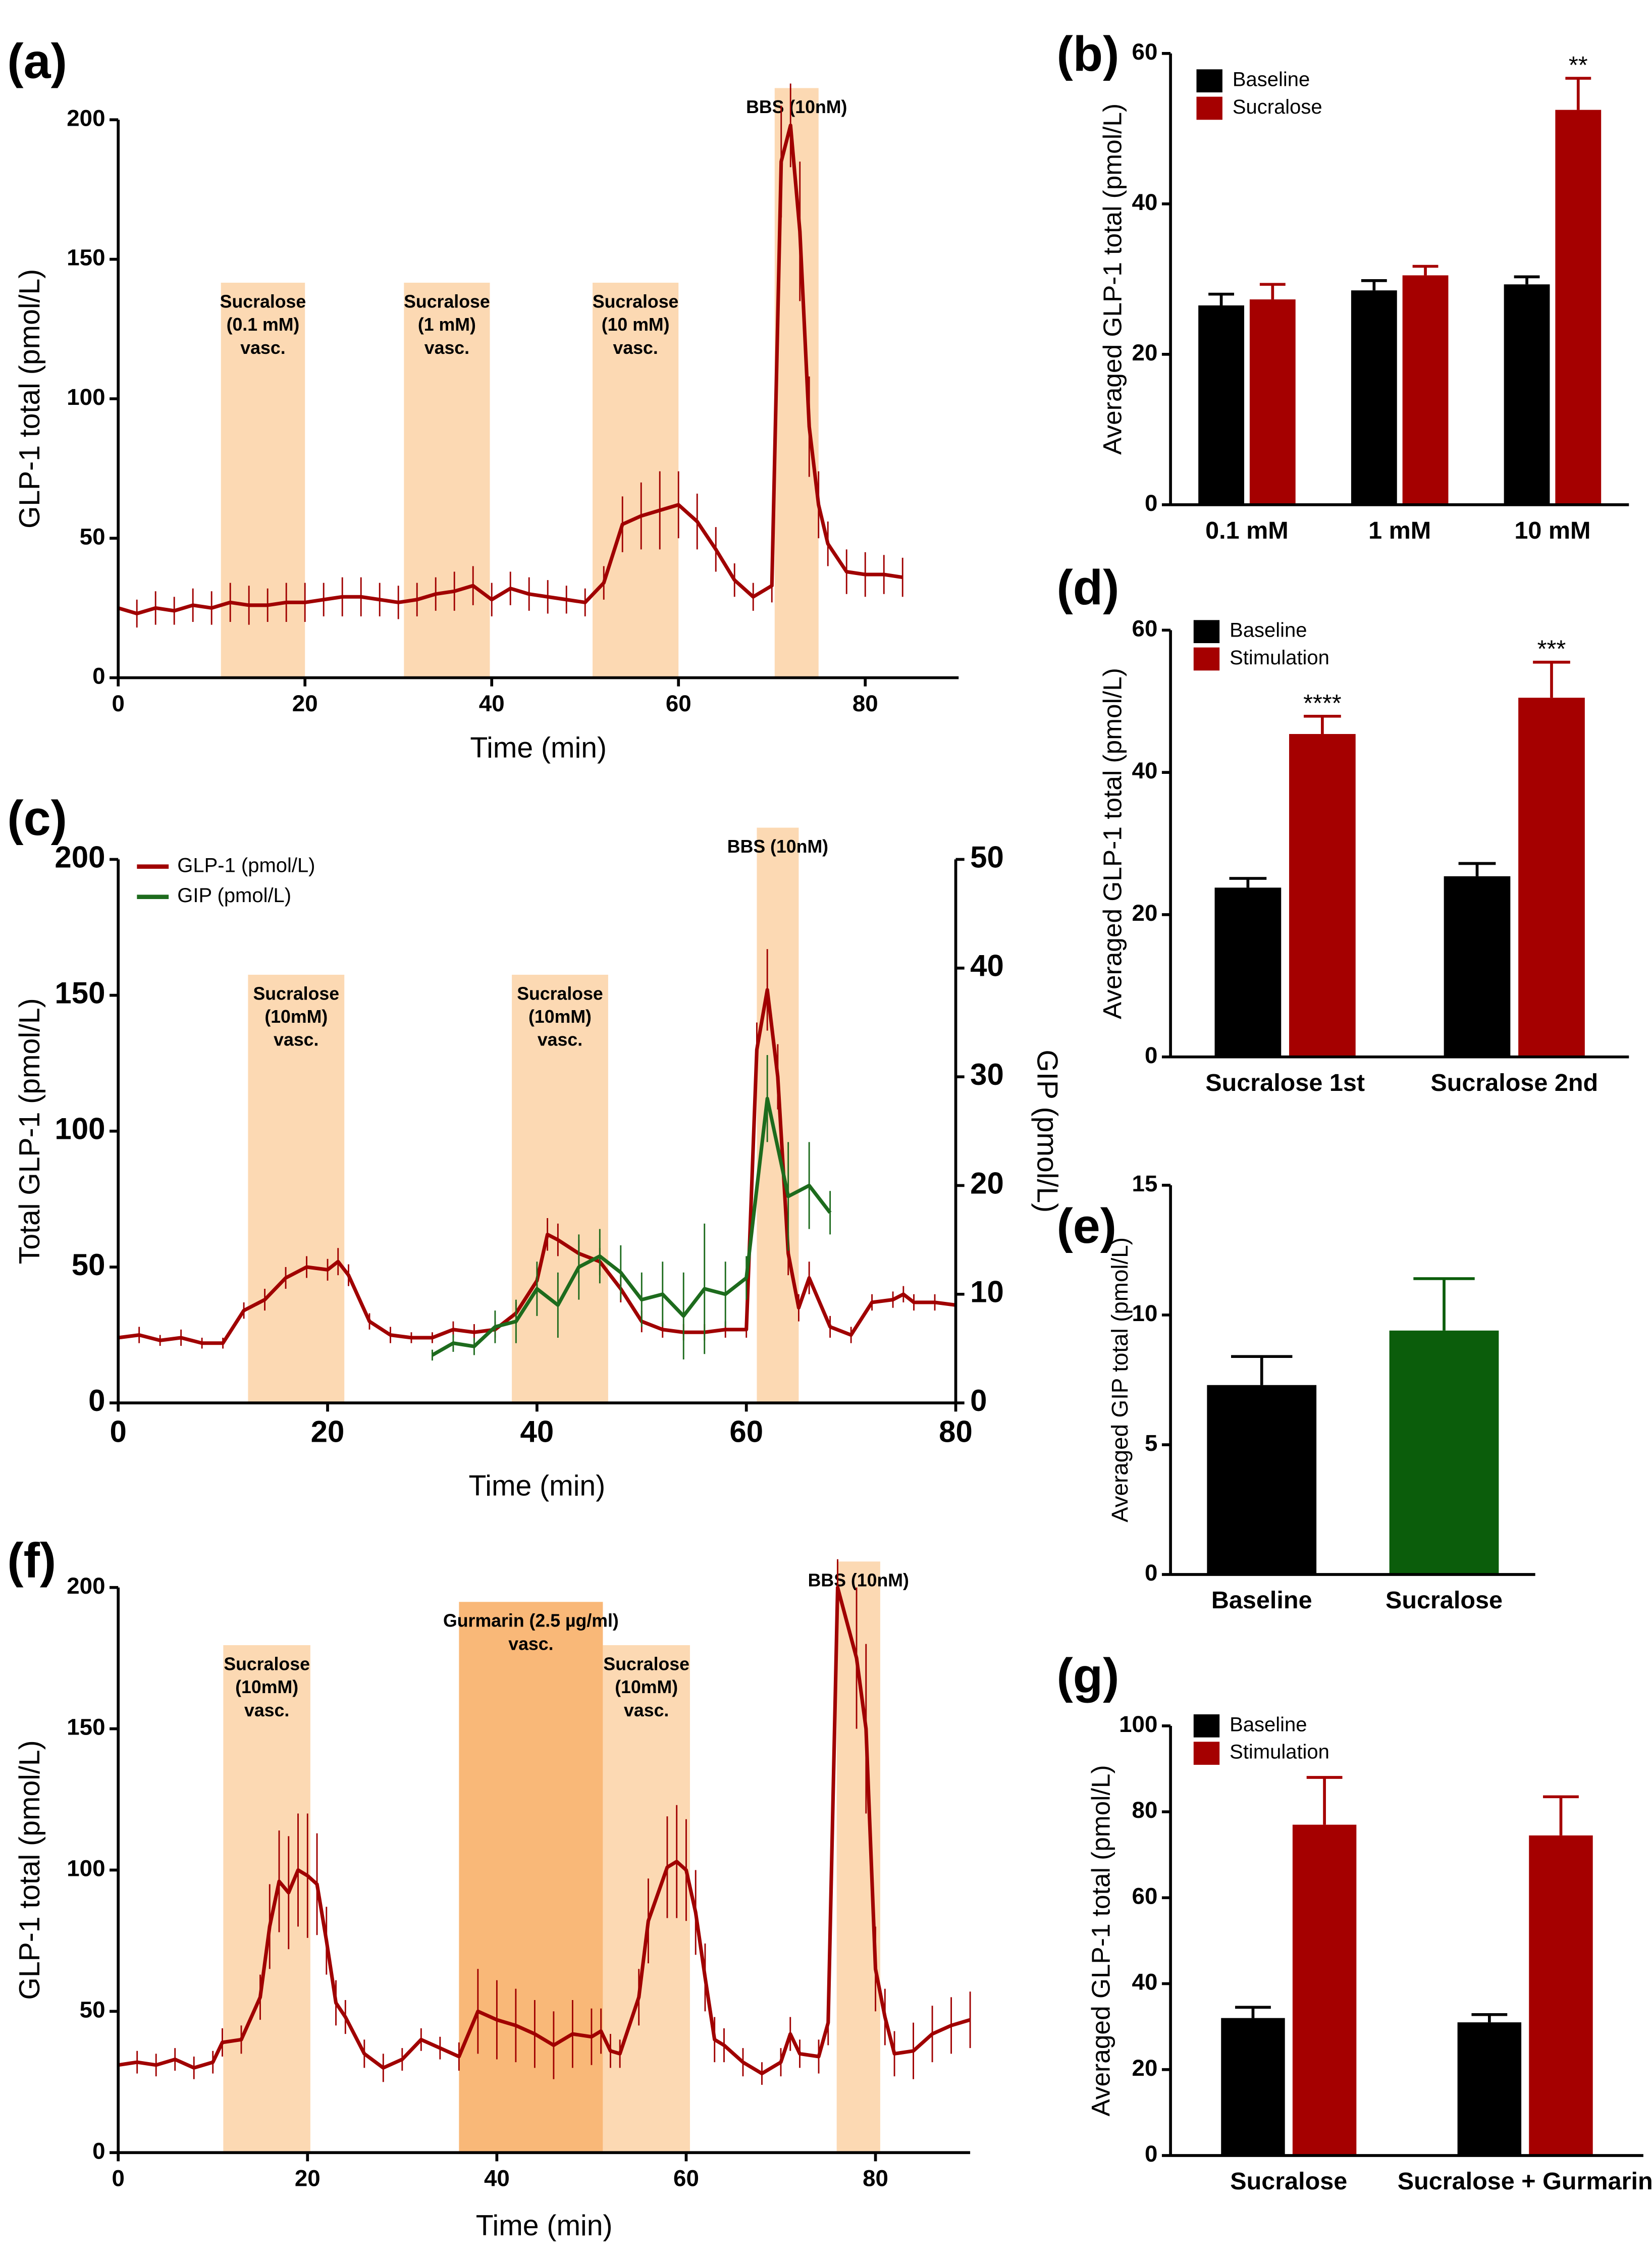 This screenshot has width=1652, height=2258. Describe the element at coordinates (1288, 2182) in the screenshot. I see `x-category-label: Sucralose` at that location.